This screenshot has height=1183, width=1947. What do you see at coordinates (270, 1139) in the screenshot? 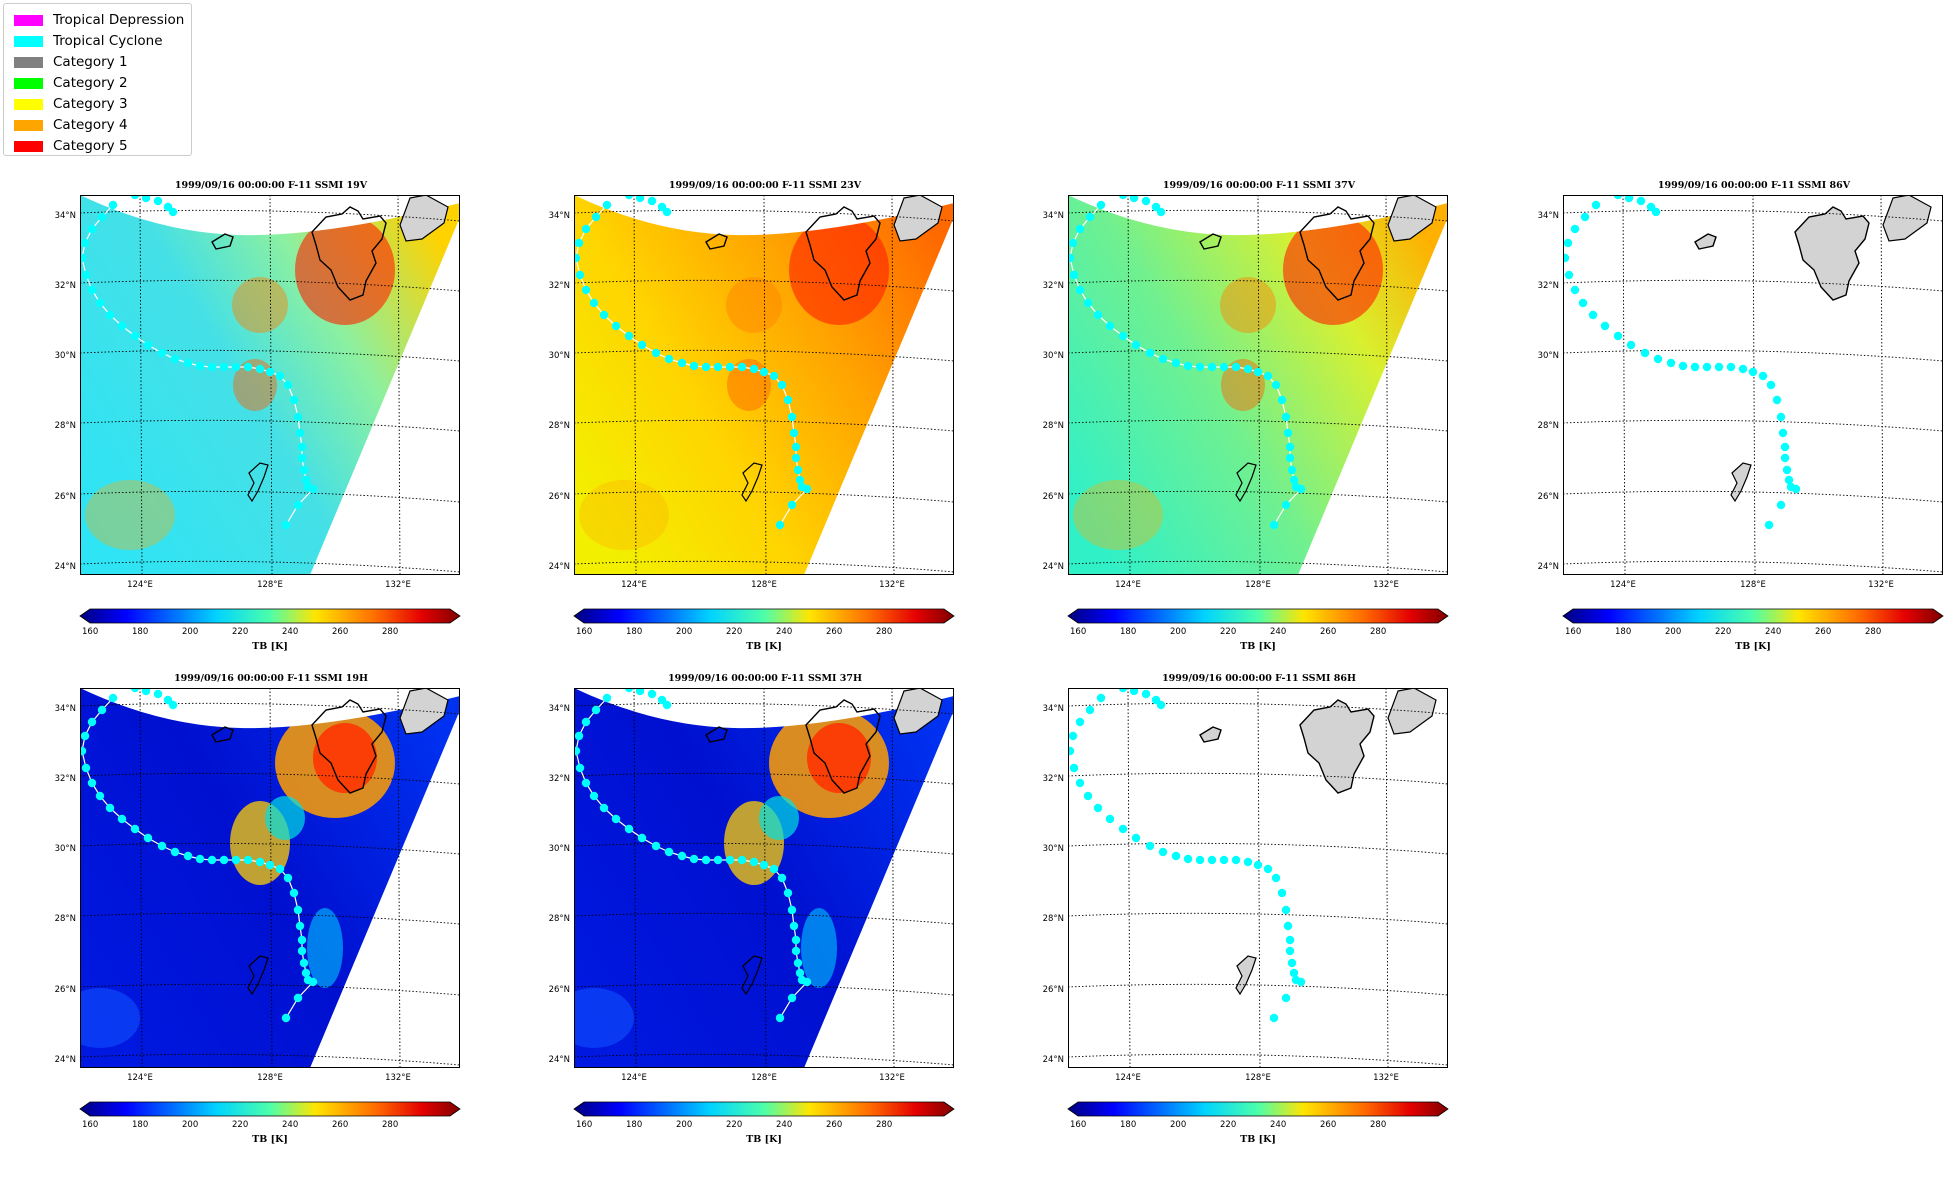
I see `colorbar-title: TB [K]` at bounding box center [270, 1139].